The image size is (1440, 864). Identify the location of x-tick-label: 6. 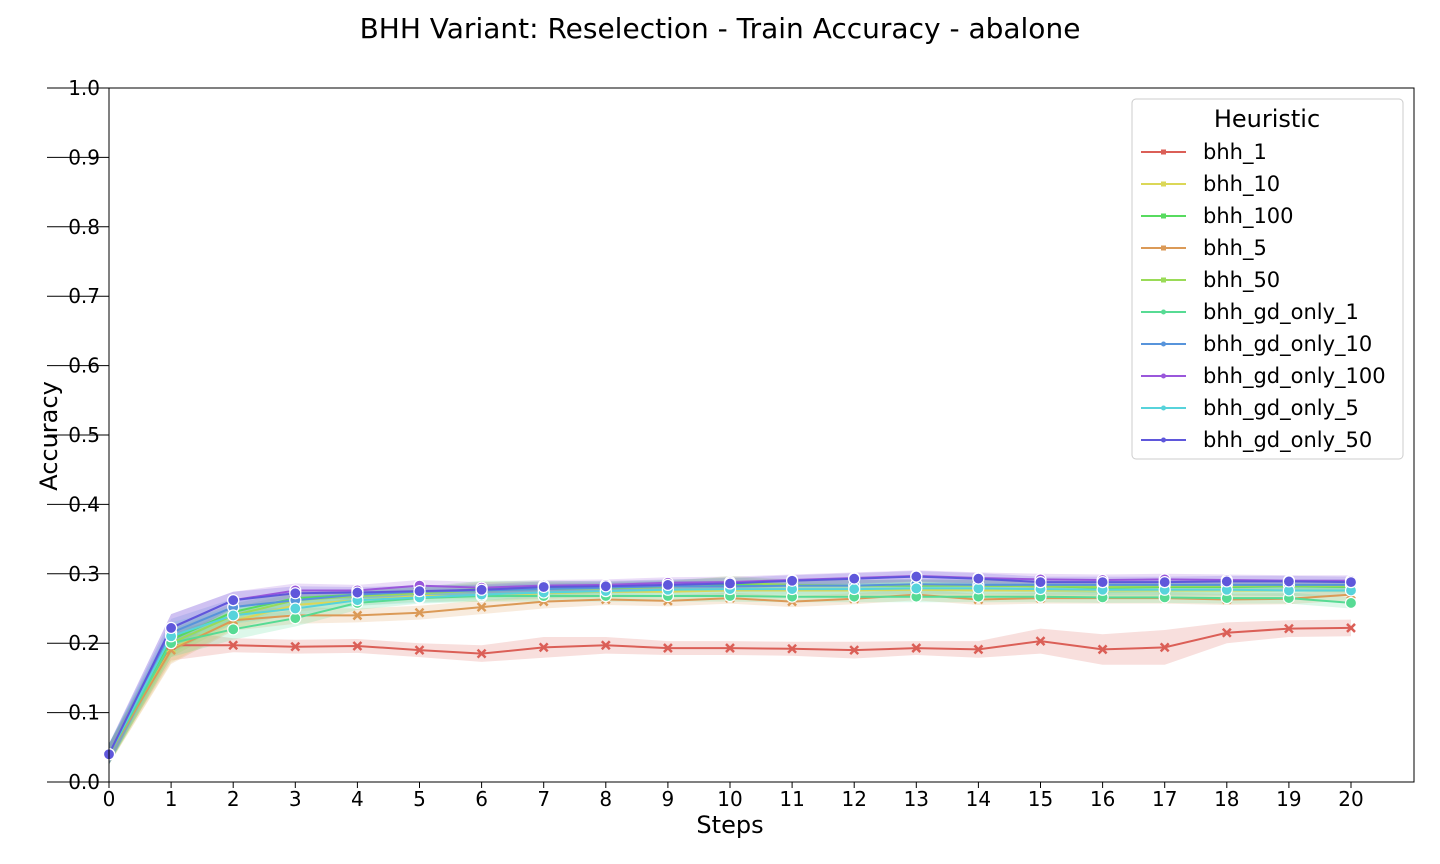
(481, 799).